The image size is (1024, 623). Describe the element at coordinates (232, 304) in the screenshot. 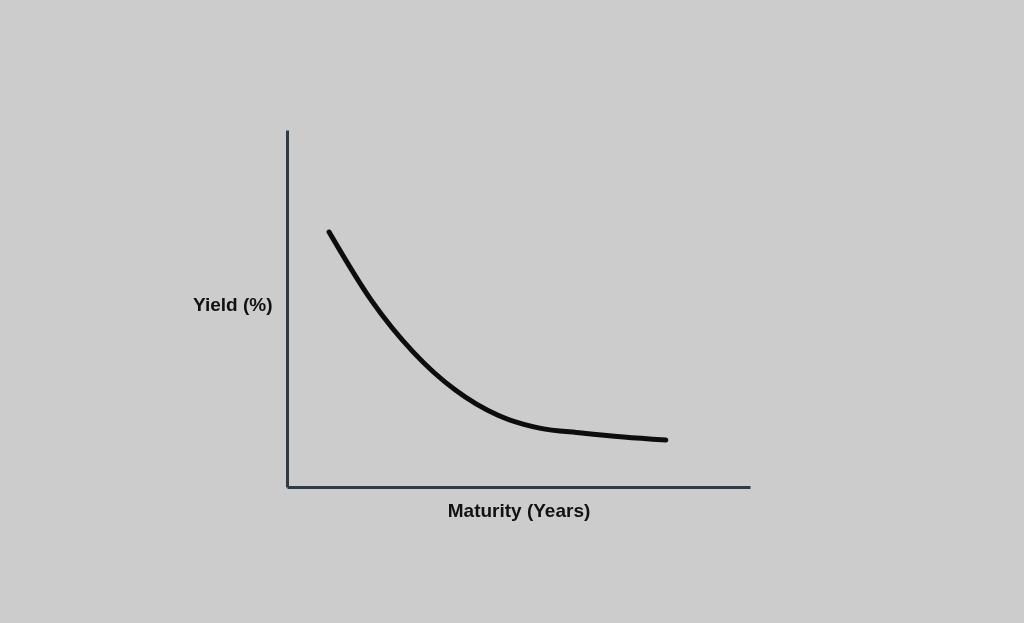

I see `y-axis-title: Yield (%)` at that location.